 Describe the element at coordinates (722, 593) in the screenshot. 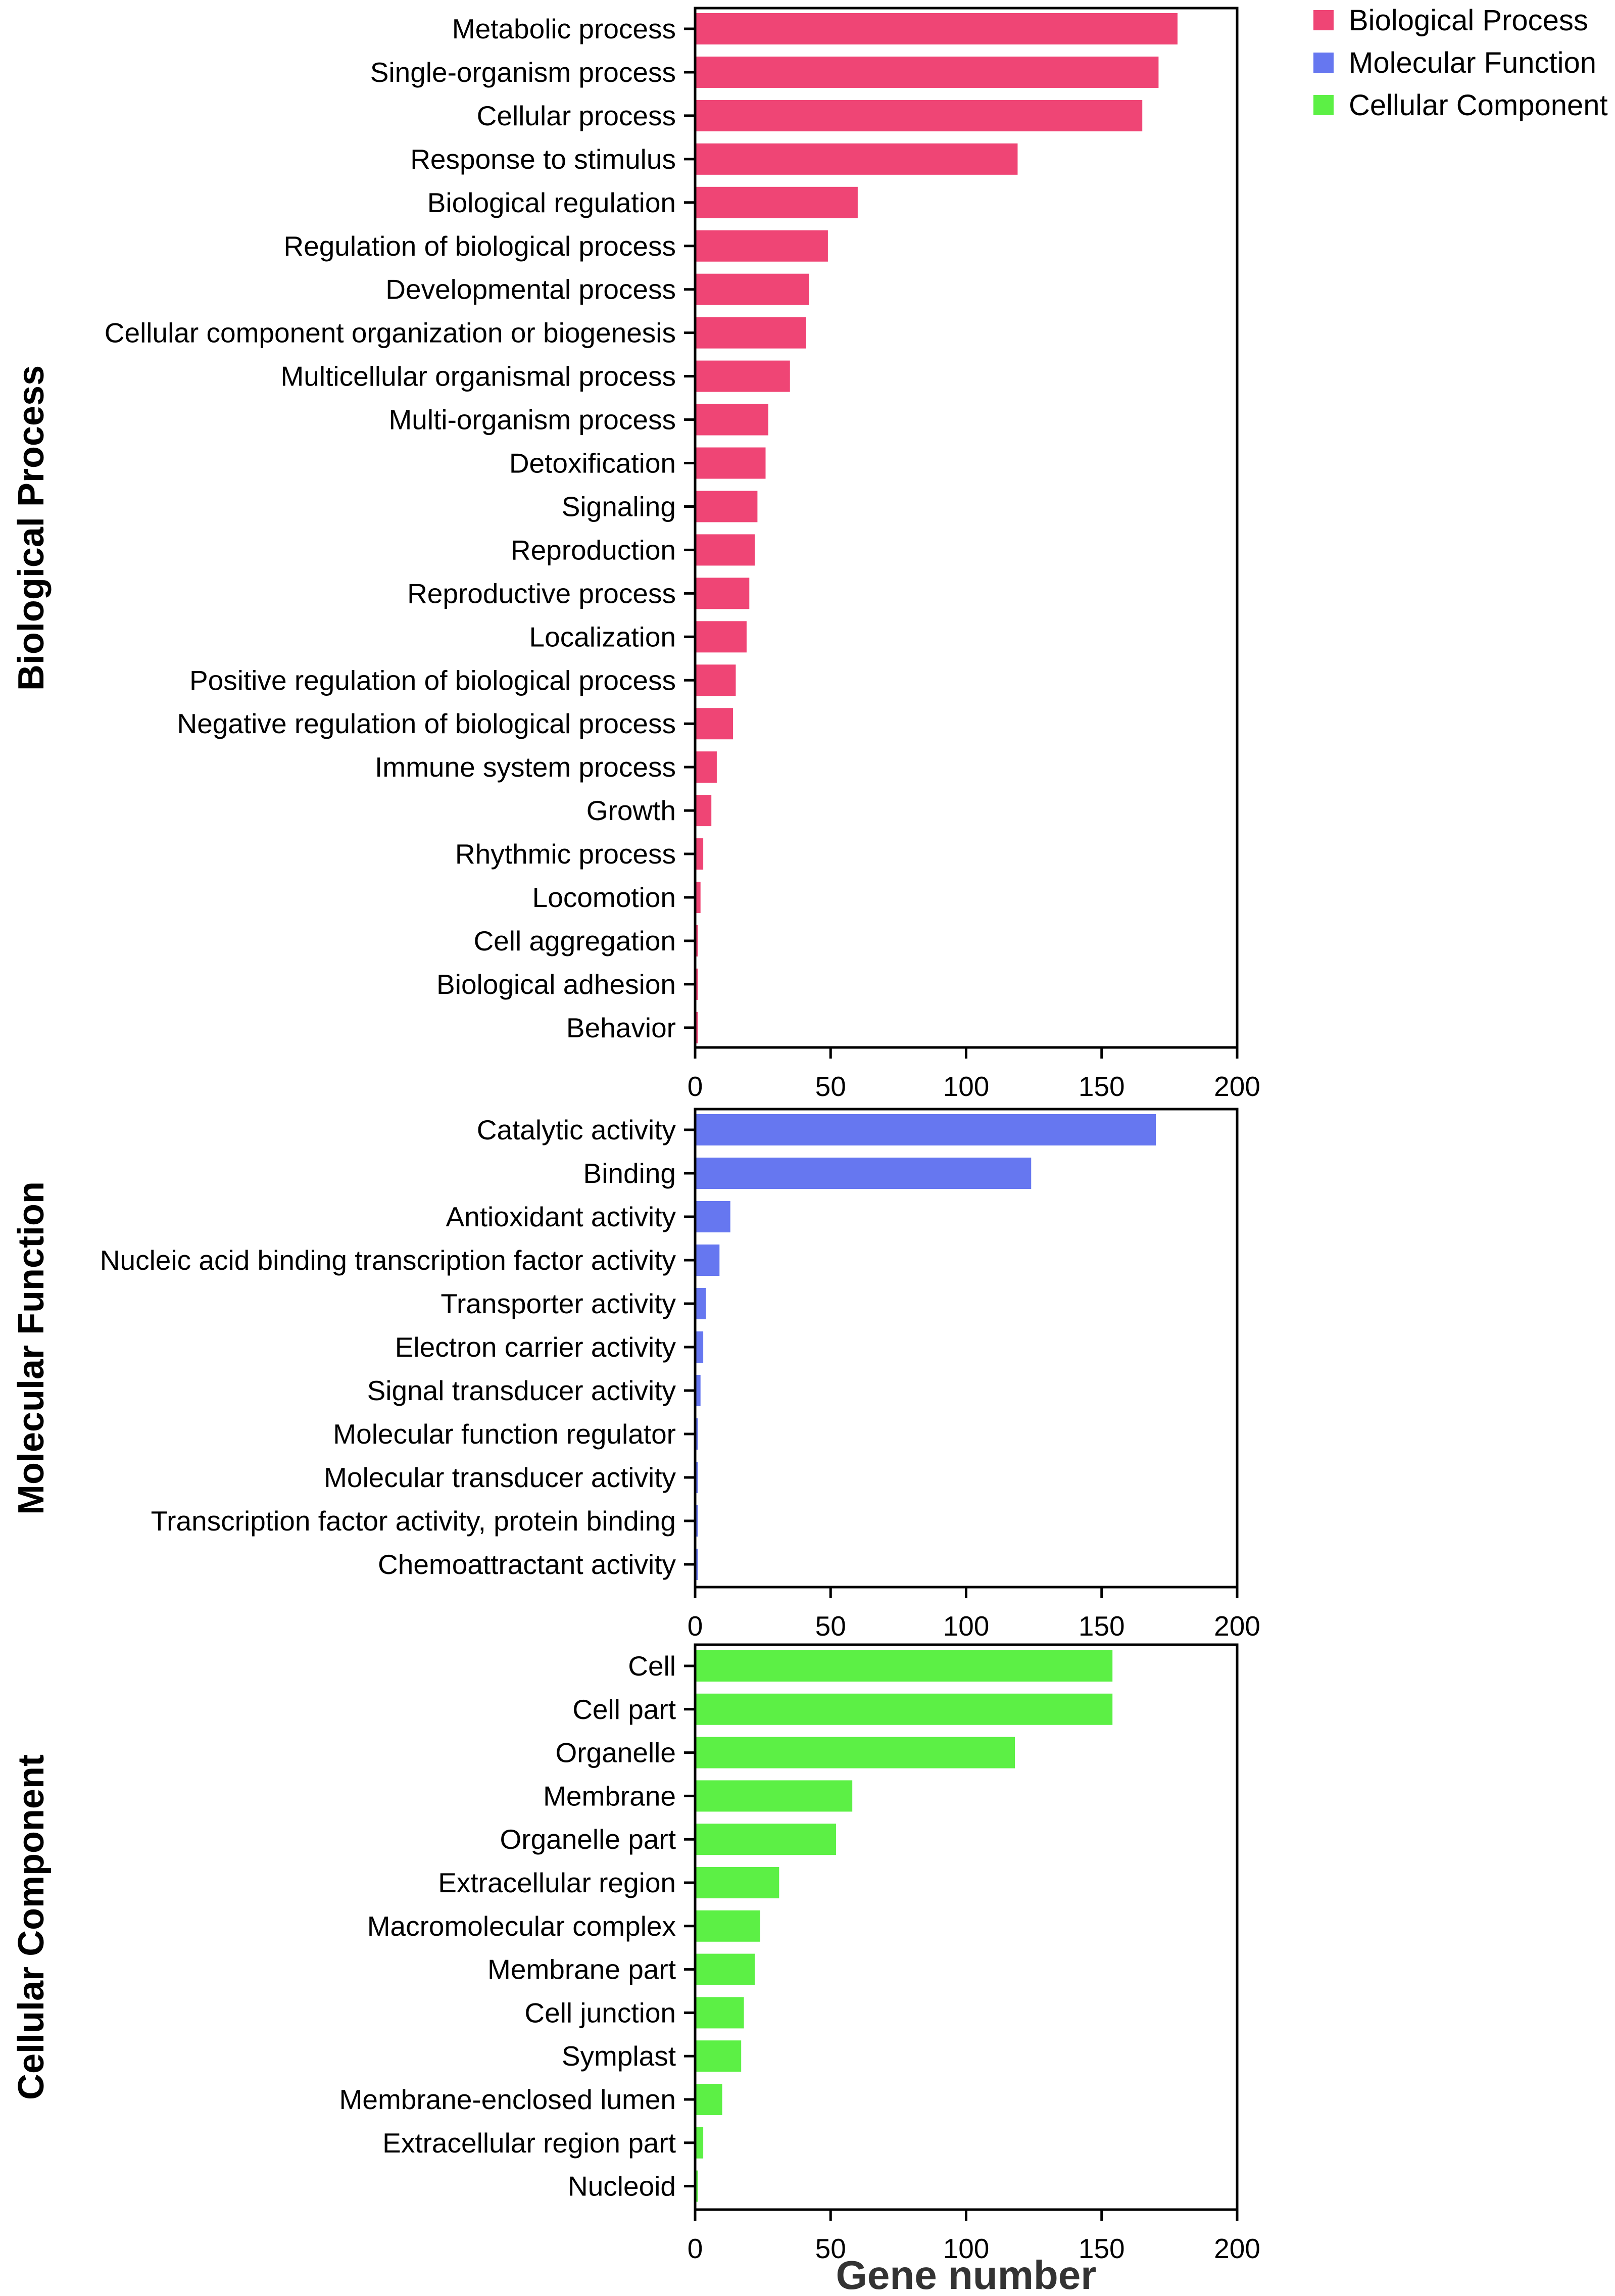

I see `bar-reproductive-process` at that location.